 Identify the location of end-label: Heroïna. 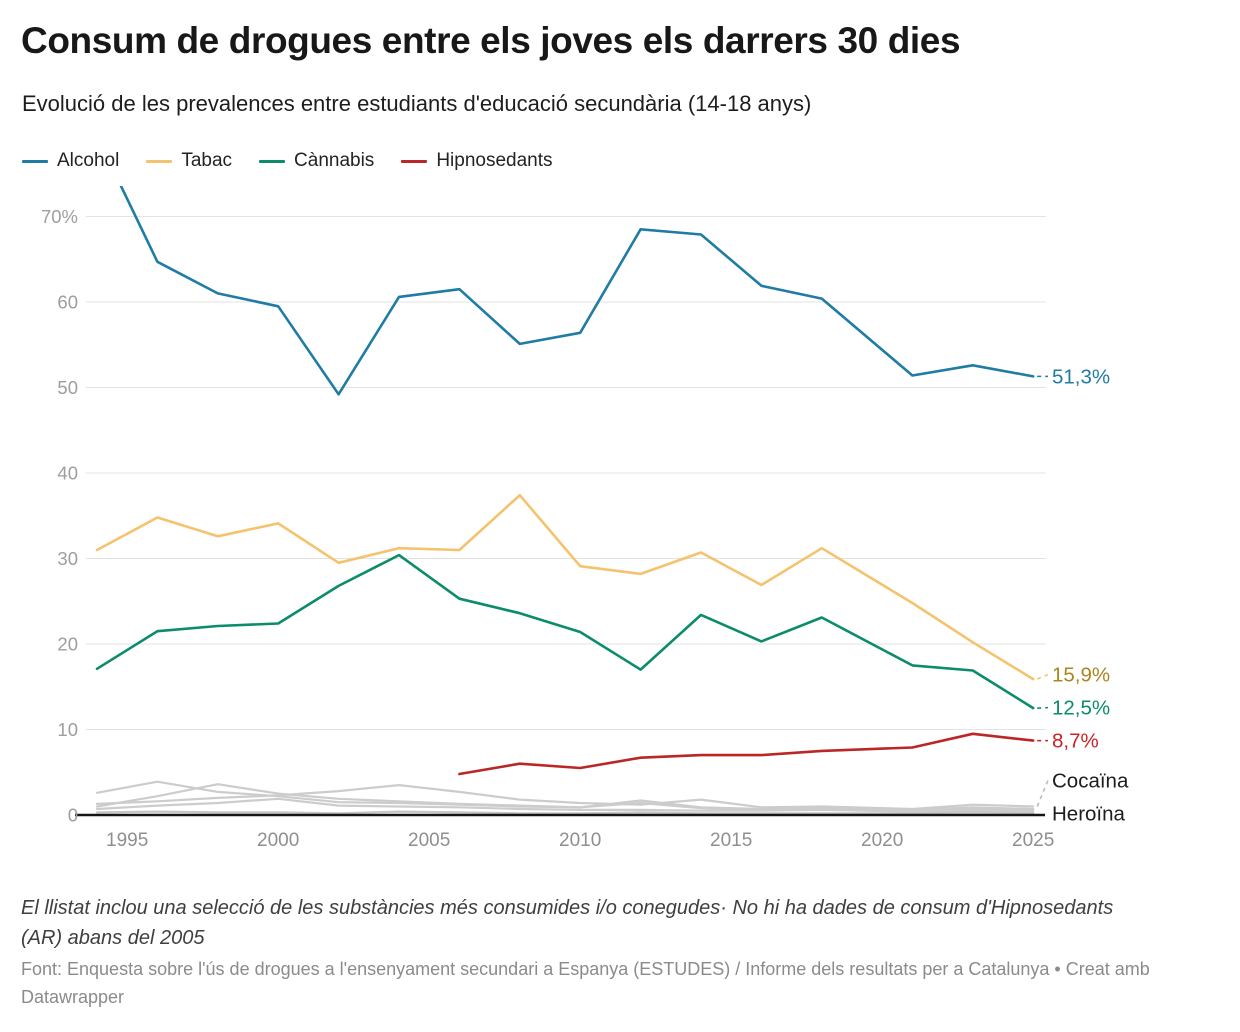
(1089, 813).